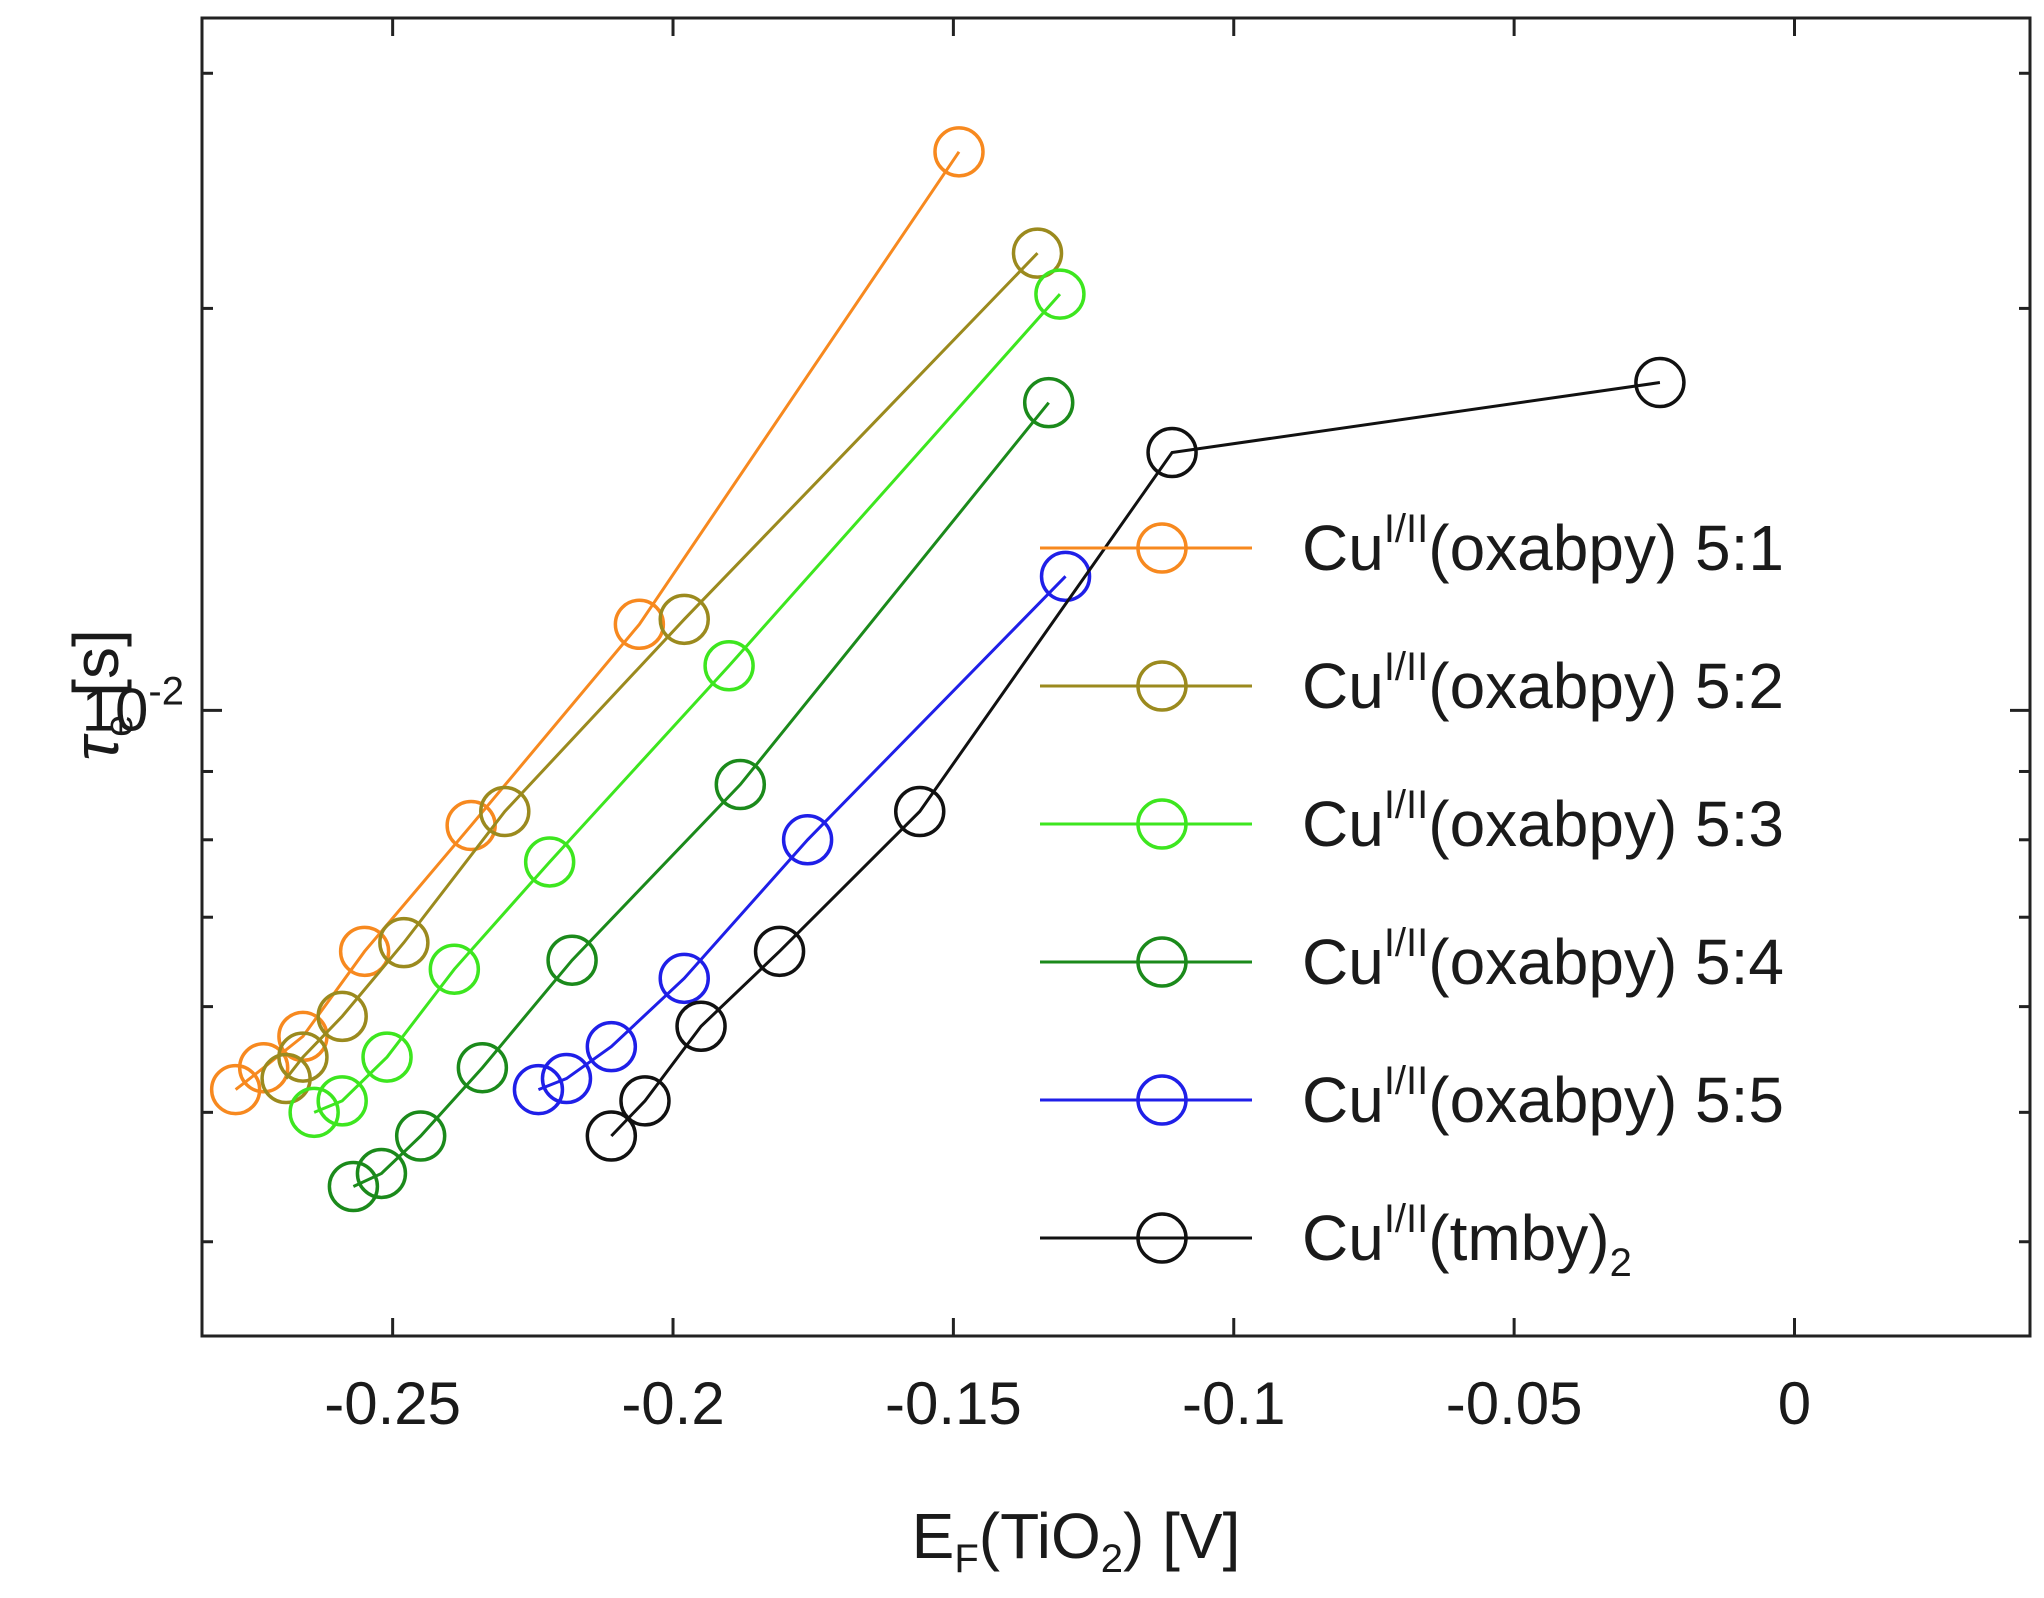 The width and height of the screenshot is (2044, 1598). What do you see at coordinates (1514, 1403) in the screenshot?
I see `x-tick-label: -0.05` at bounding box center [1514, 1403].